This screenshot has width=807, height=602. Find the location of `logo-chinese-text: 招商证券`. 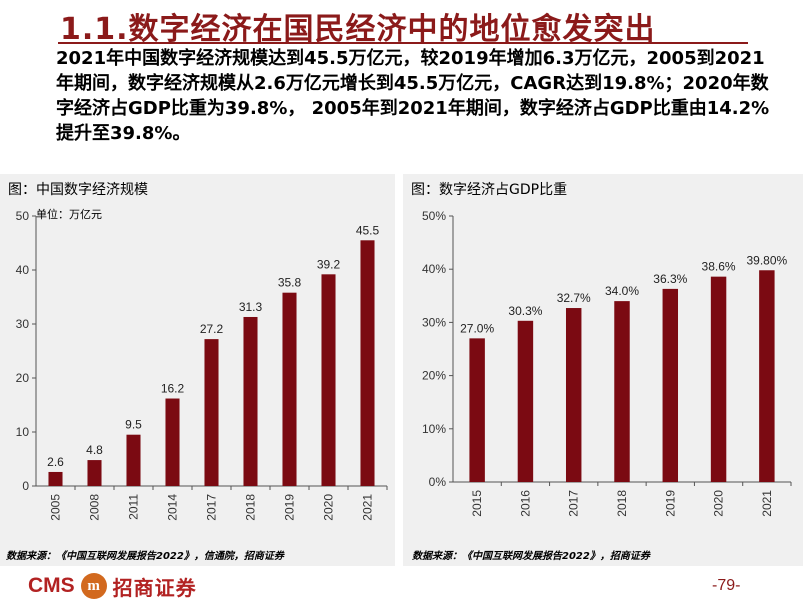

logo-chinese-text: 招商证券 is located at coordinates (154, 587).